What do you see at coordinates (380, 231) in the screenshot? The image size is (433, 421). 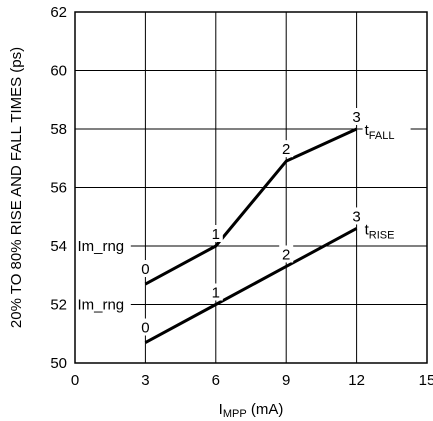 I see `series-label: tRISE` at bounding box center [380, 231].